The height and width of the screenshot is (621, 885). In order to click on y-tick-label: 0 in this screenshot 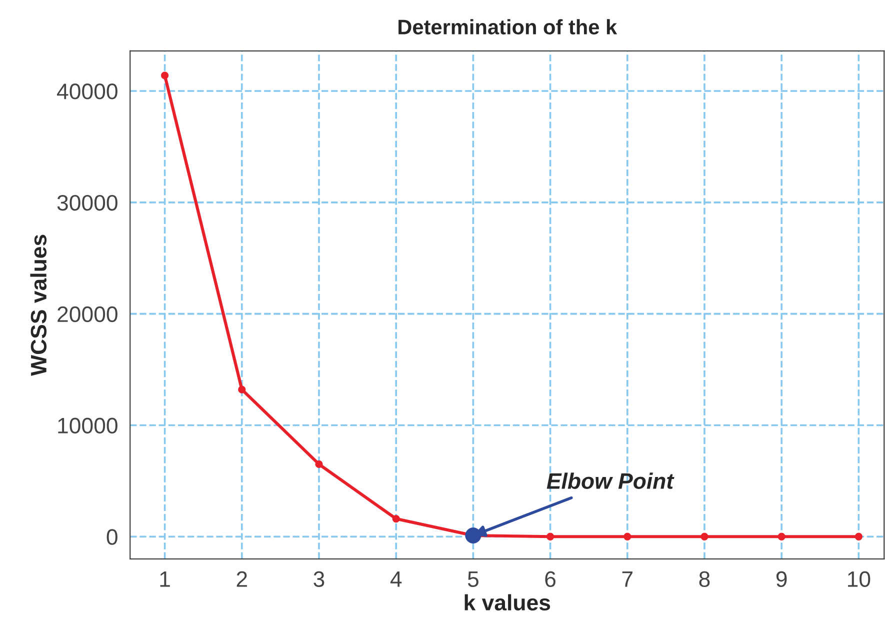, I will do `click(112, 537)`.